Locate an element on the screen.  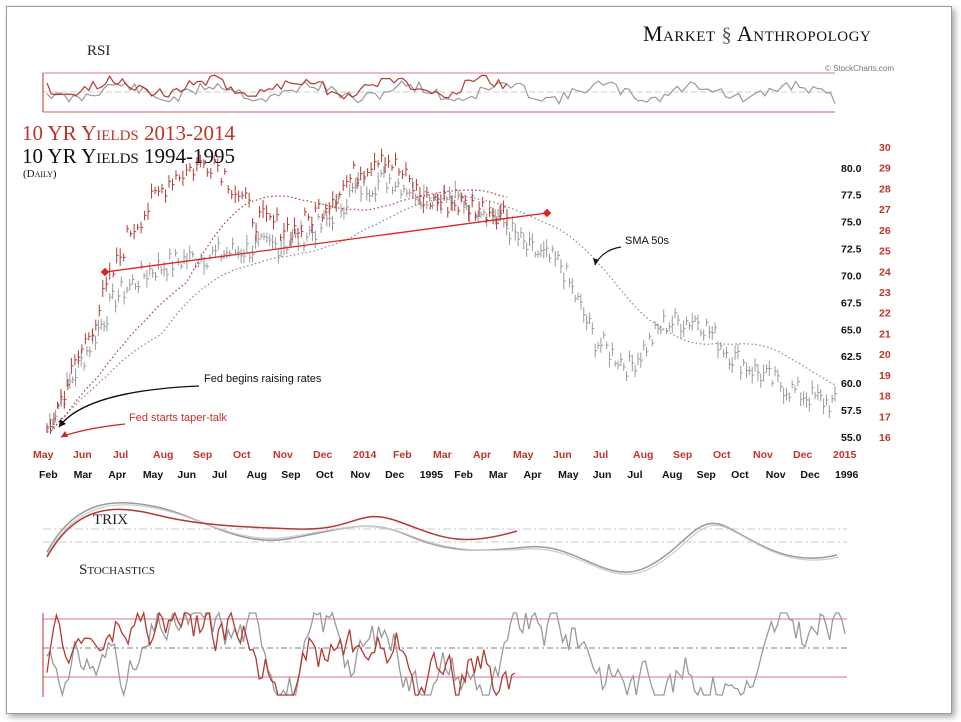
x-tick-2014: Mar is located at coordinates (442, 455).